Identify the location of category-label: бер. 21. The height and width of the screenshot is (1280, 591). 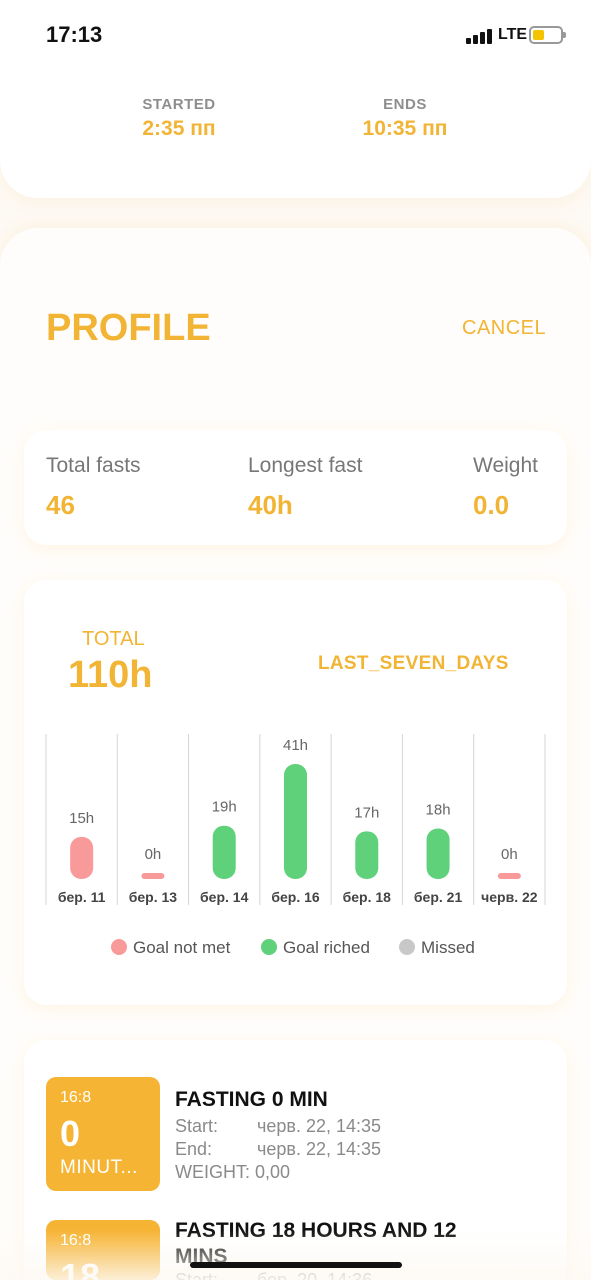
(438, 897).